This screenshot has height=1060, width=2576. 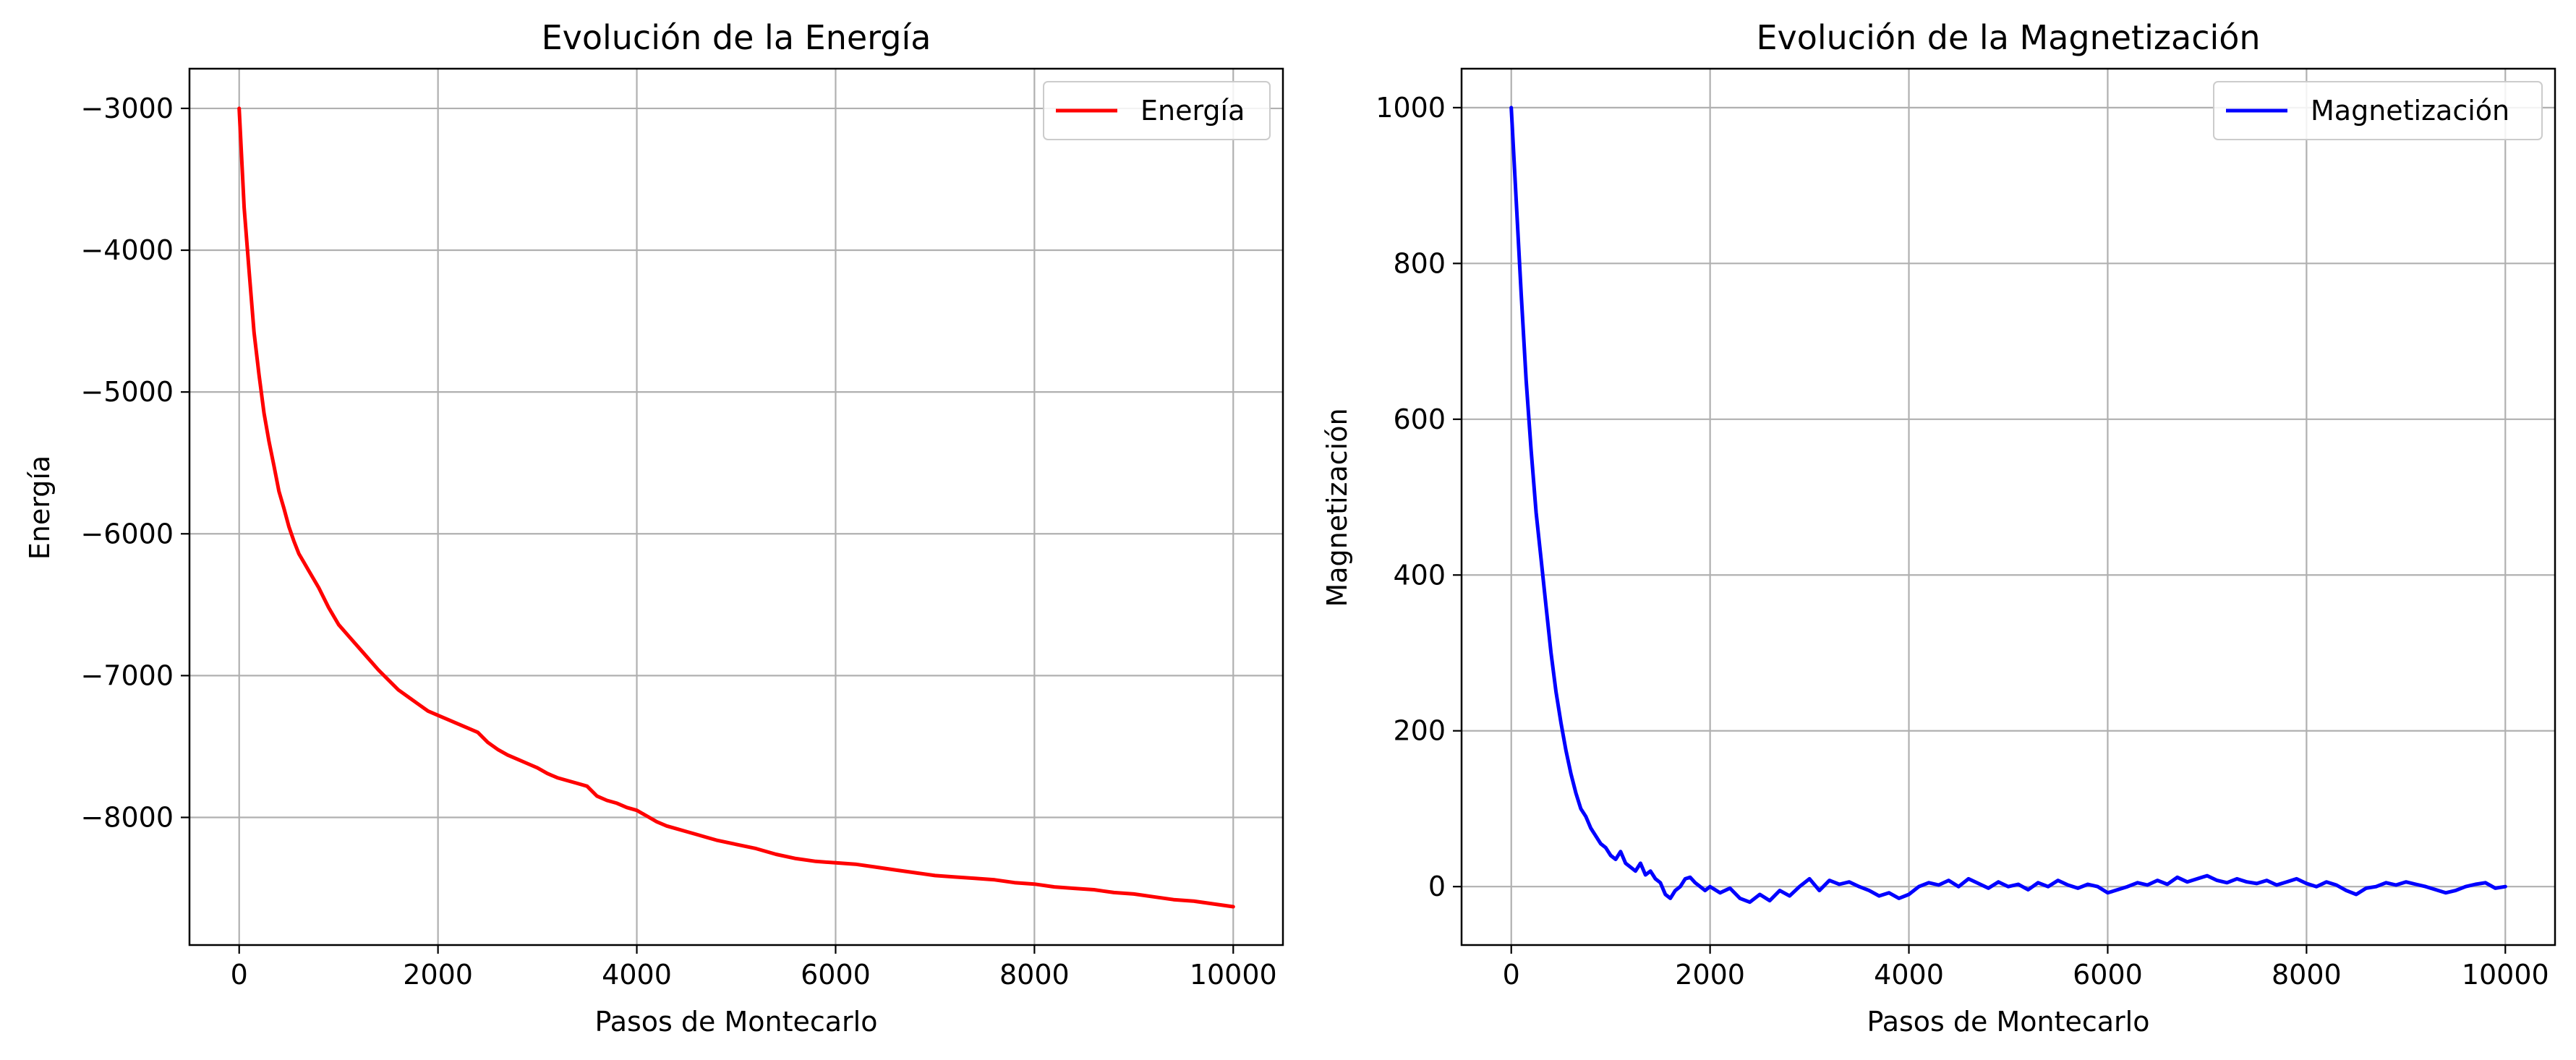 What do you see at coordinates (836, 975) in the screenshot?
I see `energy-x-tick-label: 6000` at bounding box center [836, 975].